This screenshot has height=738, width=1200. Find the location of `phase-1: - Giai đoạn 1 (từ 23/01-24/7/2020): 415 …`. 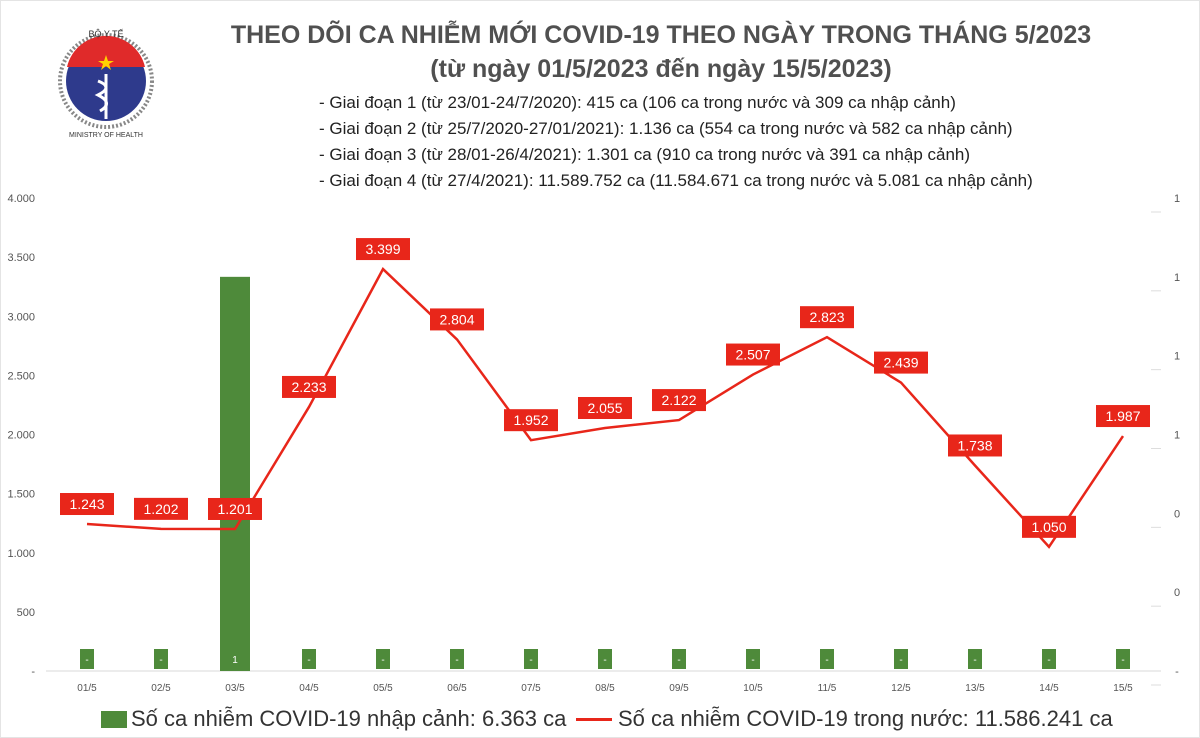

phase-1: - Giai đoạn 1 (từ 23/01-24/7/2020): 415 … is located at coordinates (637, 102).